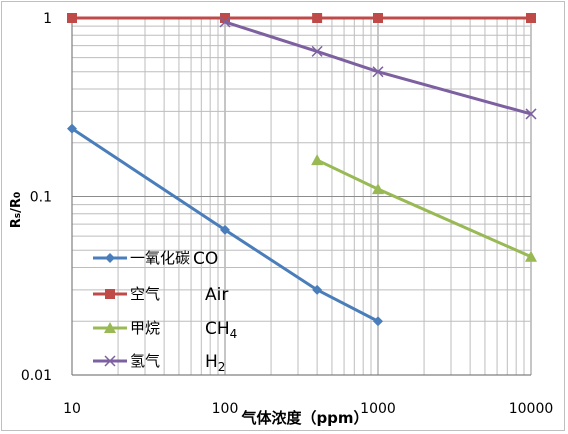 The image size is (568, 434). I want to click on series-ch, so click(424, 208).